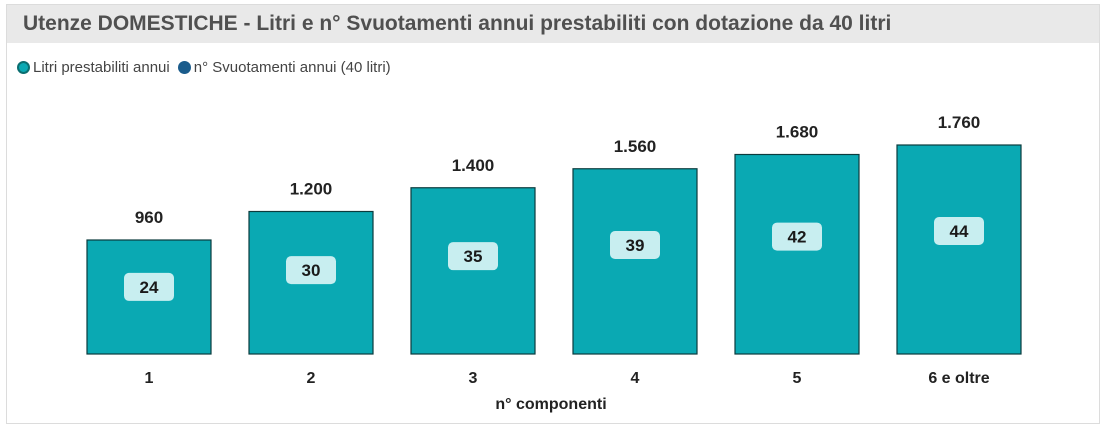 The width and height of the screenshot is (1108, 431). Describe the element at coordinates (797, 378) in the screenshot. I see `x-tick-label-4: 5` at that location.